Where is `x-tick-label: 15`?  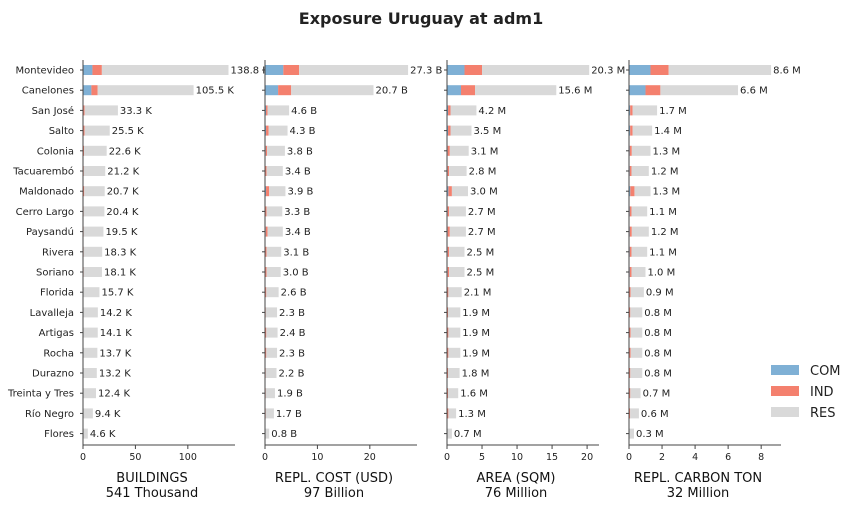
x-tick-label: 15 is located at coordinates (552, 457).